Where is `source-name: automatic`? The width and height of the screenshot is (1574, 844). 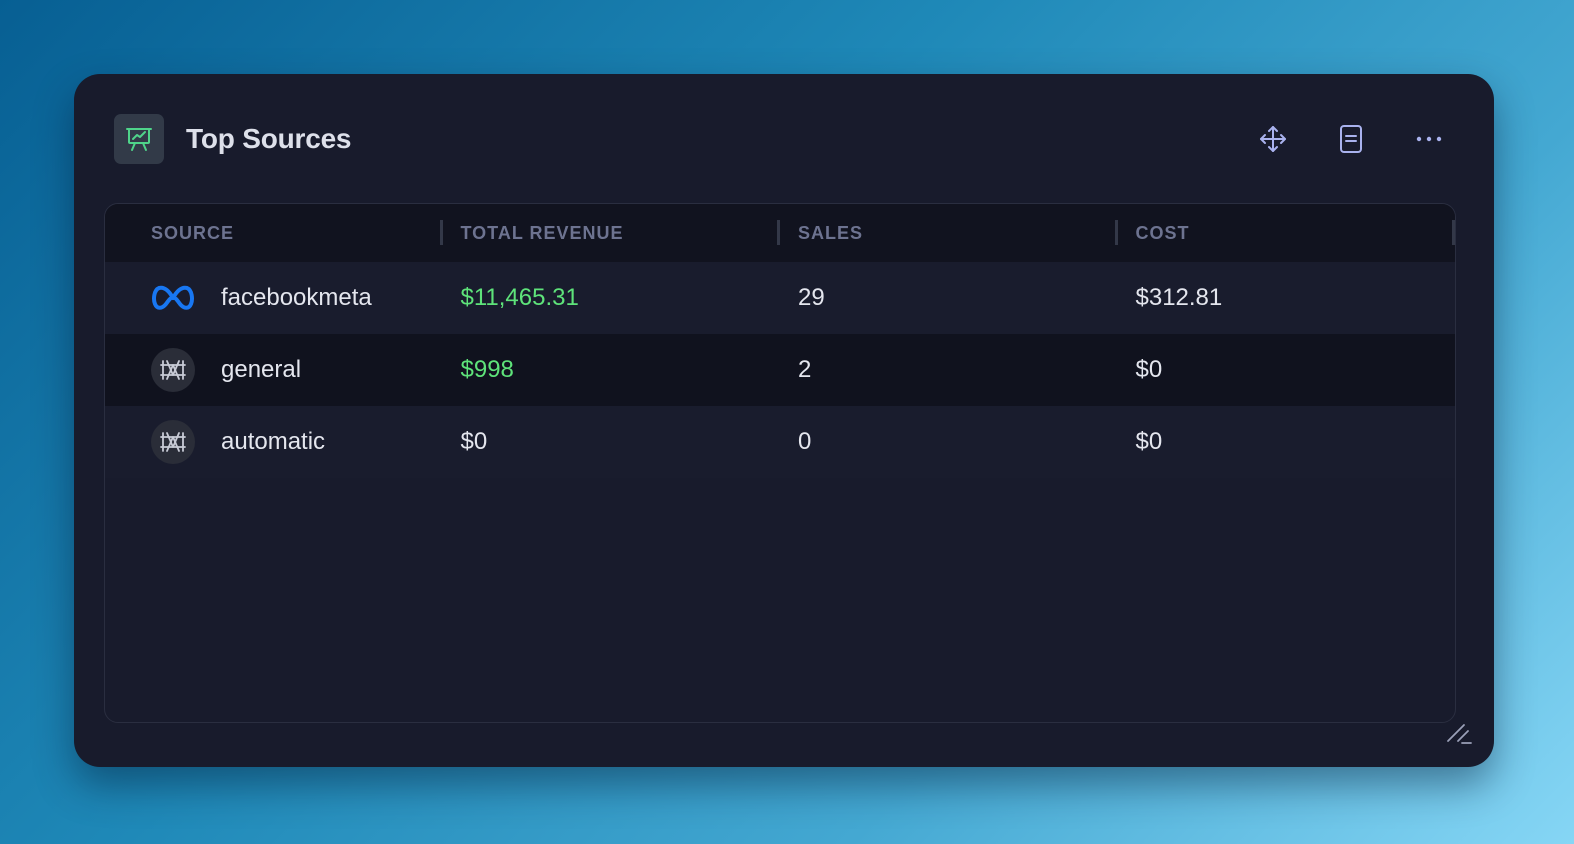 source-name: automatic is located at coordinates (273, 441).